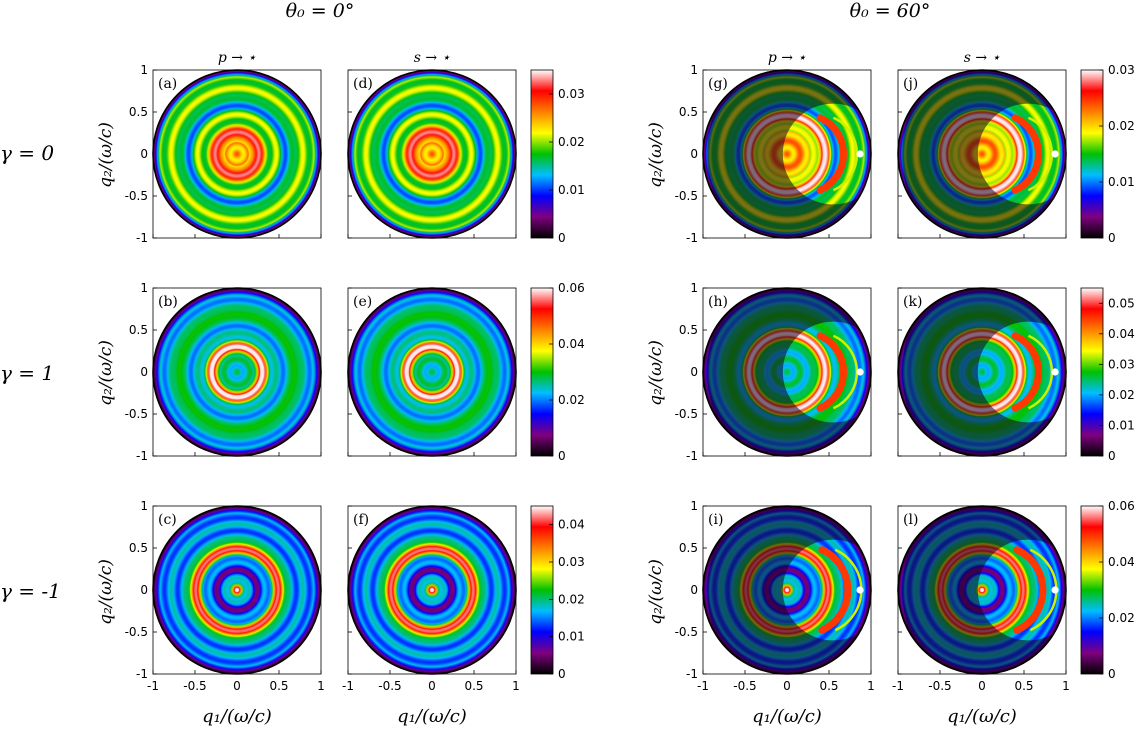  Describe the element at coordinates (571, 562) in the screenshot. I see `colorbar-tick-label: 0.03` at that location.